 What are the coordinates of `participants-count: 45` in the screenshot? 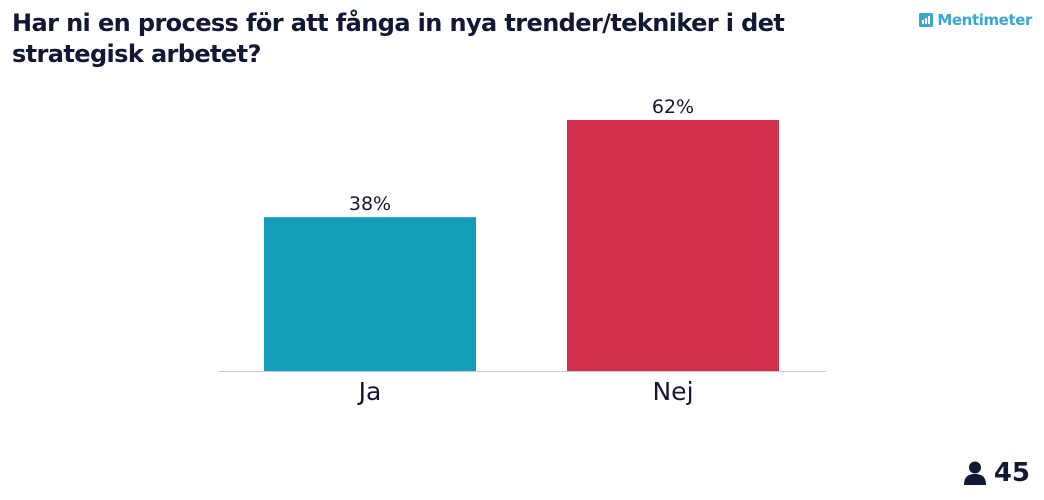 It's located at (1011, 473).